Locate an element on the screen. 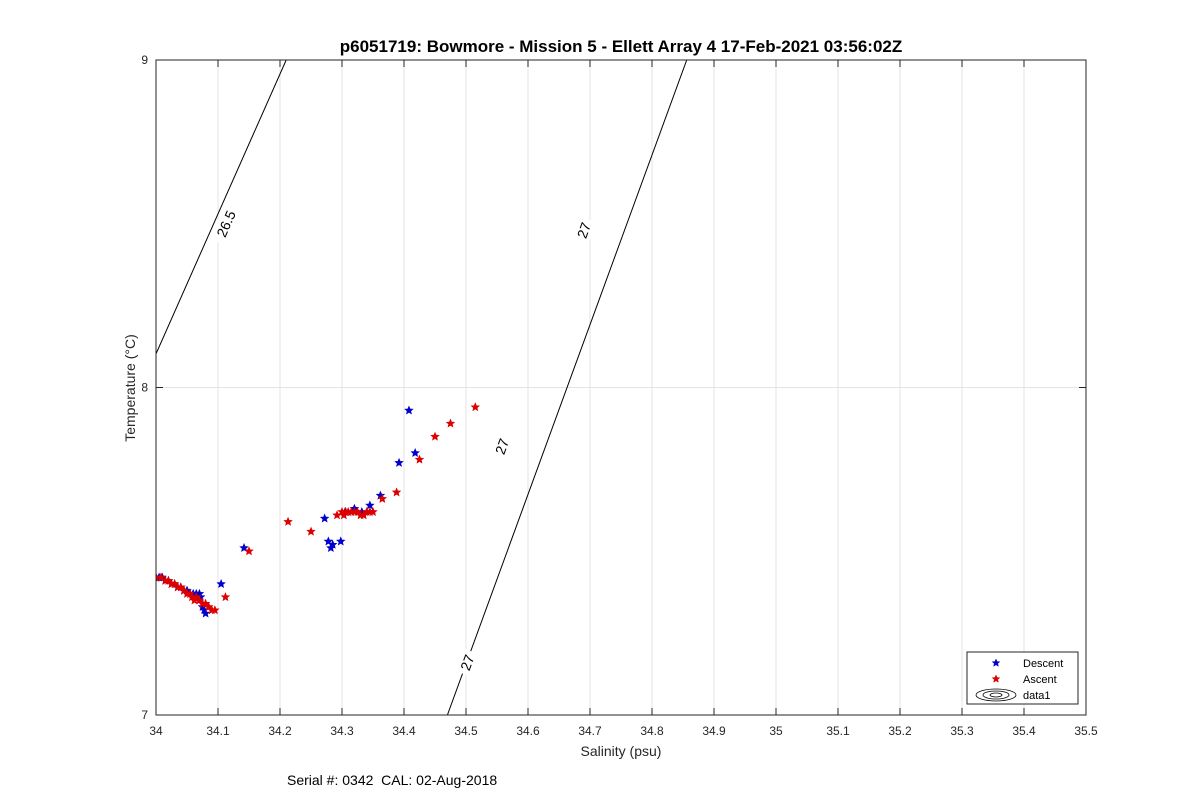  contour-line-26.5 is located at coordinates (221, 208).